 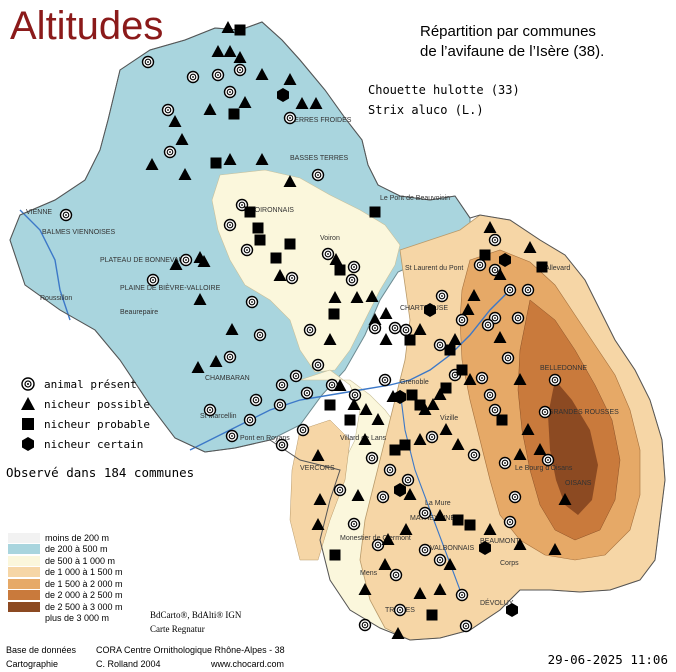 What do you see at coordinates (170, 287) in the screenshot?
I see `place-label: PLAINE DE BIÈVRE-VALLOIRE` at bounding box center [170, 287].